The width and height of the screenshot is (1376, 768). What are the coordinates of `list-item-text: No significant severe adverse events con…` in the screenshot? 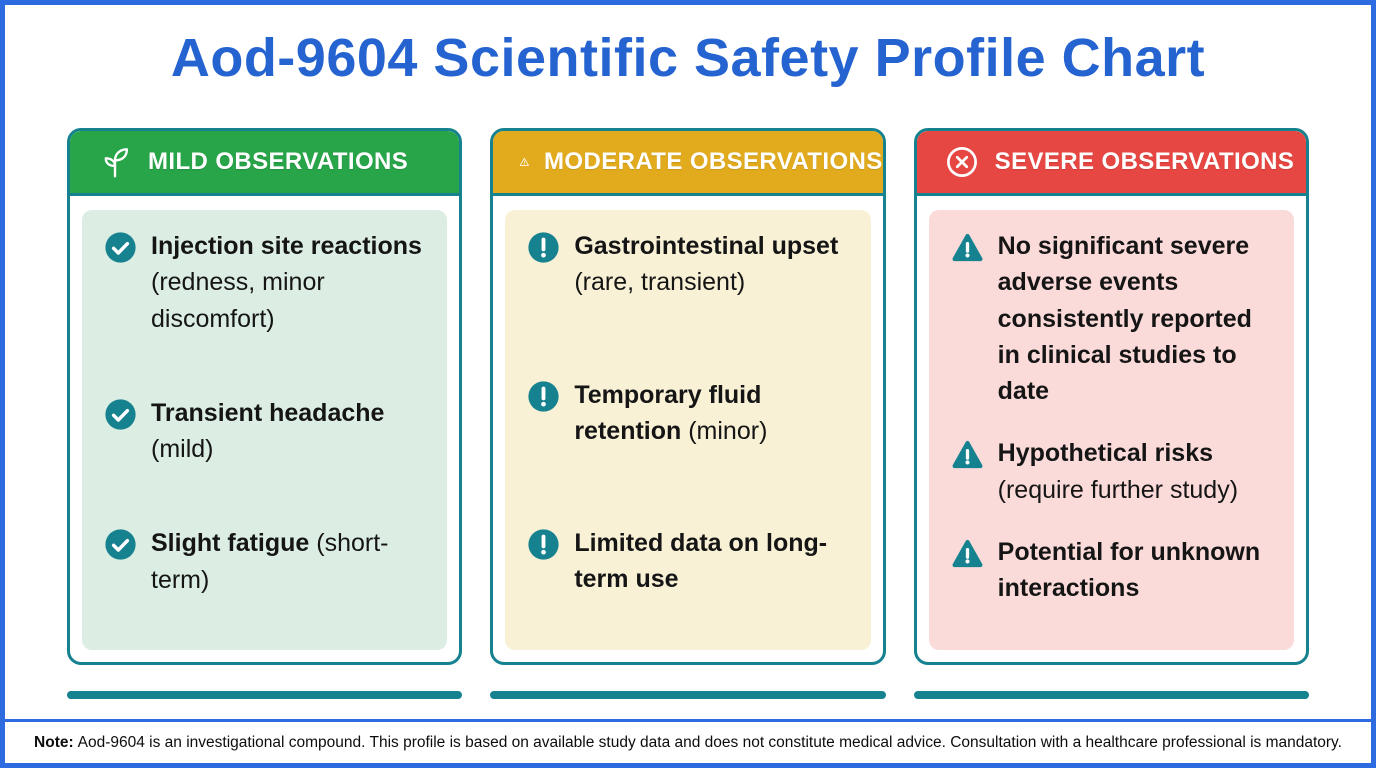 It's located at (1124, 318).